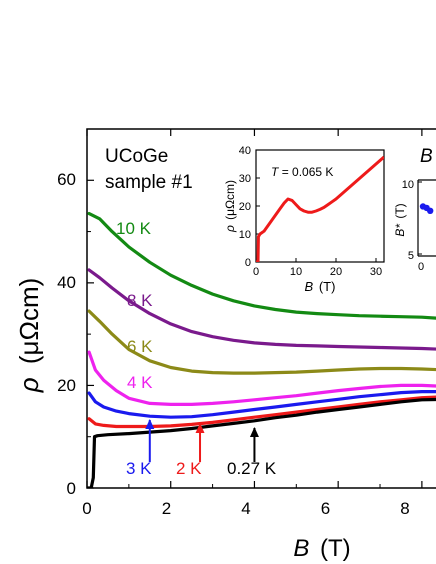 The image size is (436, 564). I want to click on right-inset-ylabel-unit: (T), so click(400, 210).